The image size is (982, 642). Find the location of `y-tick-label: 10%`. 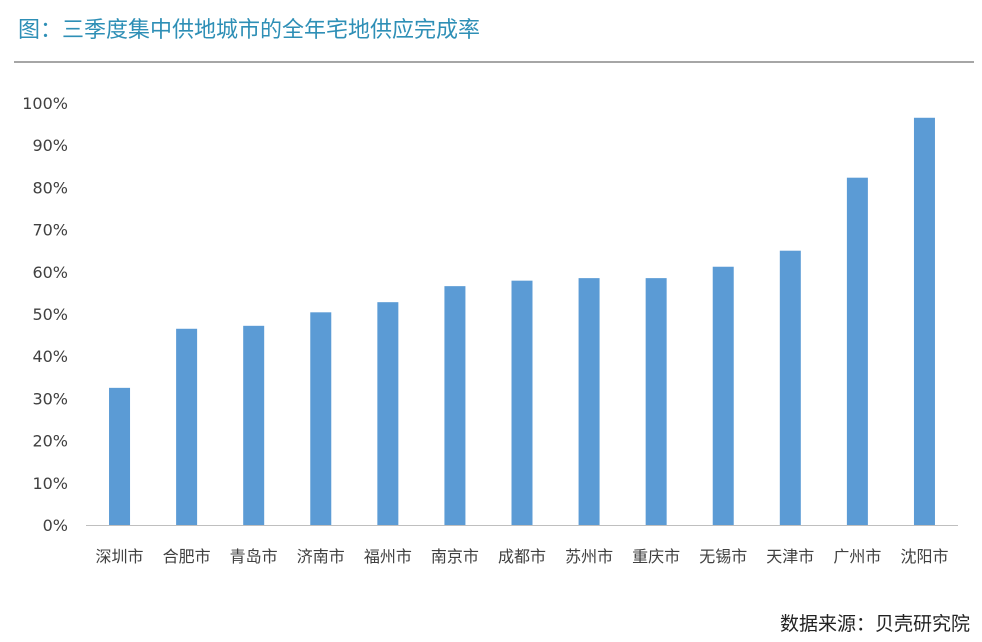

y-tick-label: 10% is located at coordinates (50, 483).